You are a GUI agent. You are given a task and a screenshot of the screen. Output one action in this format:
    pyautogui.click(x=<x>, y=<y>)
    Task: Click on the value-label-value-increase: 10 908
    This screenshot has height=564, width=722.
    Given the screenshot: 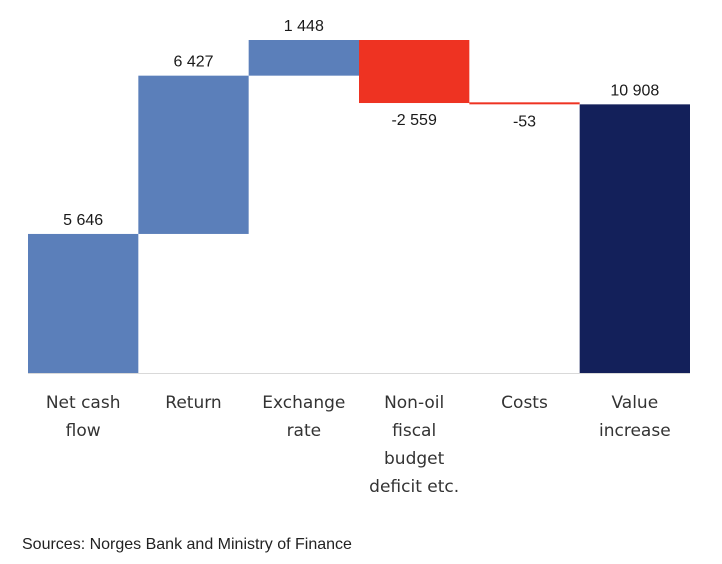 What is the action you would take?
    pyautogui.click(x=634, y=90)
    